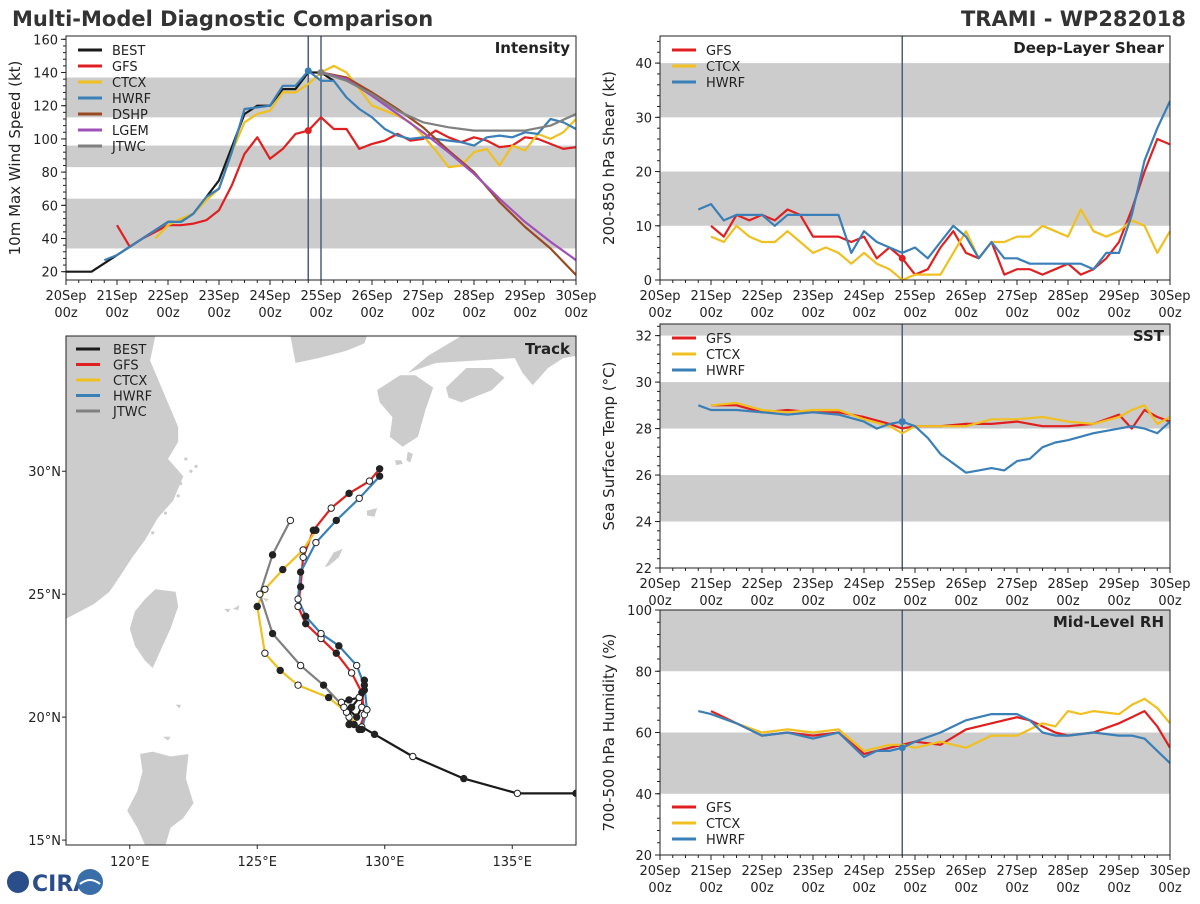  Describe the element at coordinates (812, 584) in the screenshot. I see `x-tick-label-day: 23Sep` at that location.